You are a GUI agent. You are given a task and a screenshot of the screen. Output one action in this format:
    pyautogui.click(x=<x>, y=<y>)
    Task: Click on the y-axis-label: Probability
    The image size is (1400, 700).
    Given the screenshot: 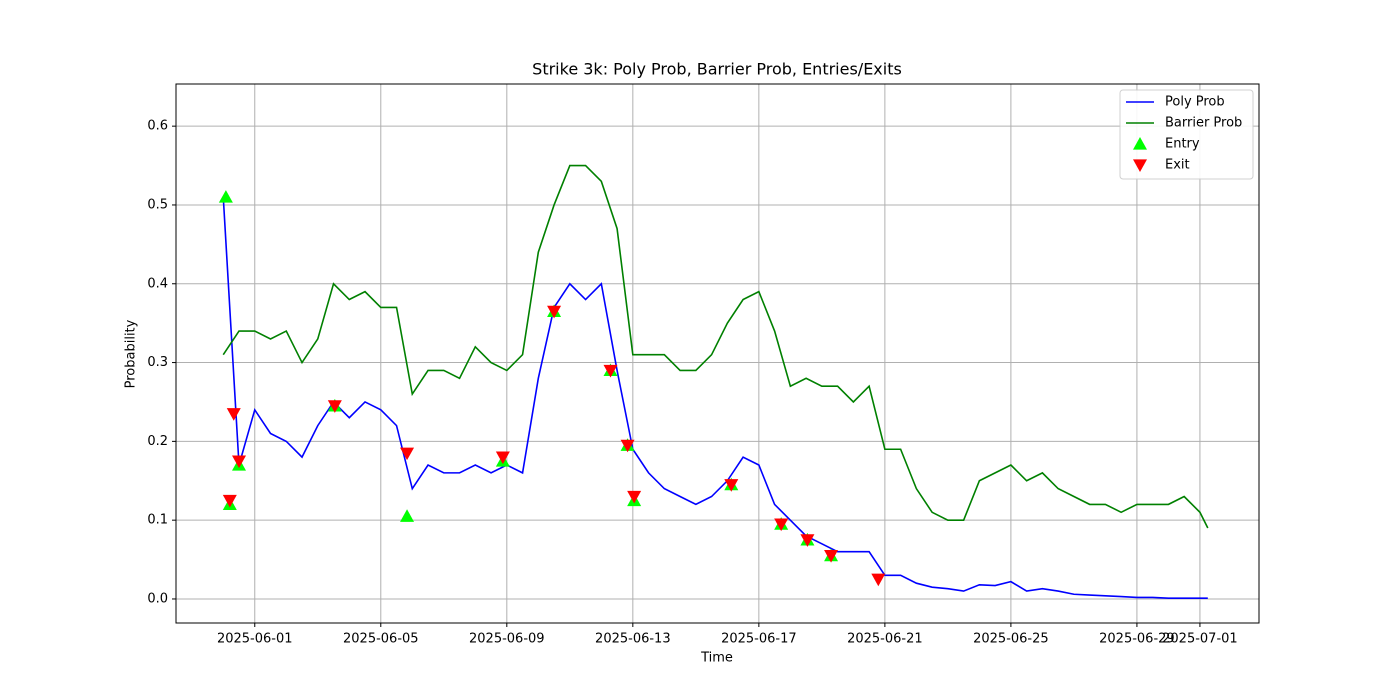 What is the action you would take?
    pyautogui.click(x=131, y=353)
    